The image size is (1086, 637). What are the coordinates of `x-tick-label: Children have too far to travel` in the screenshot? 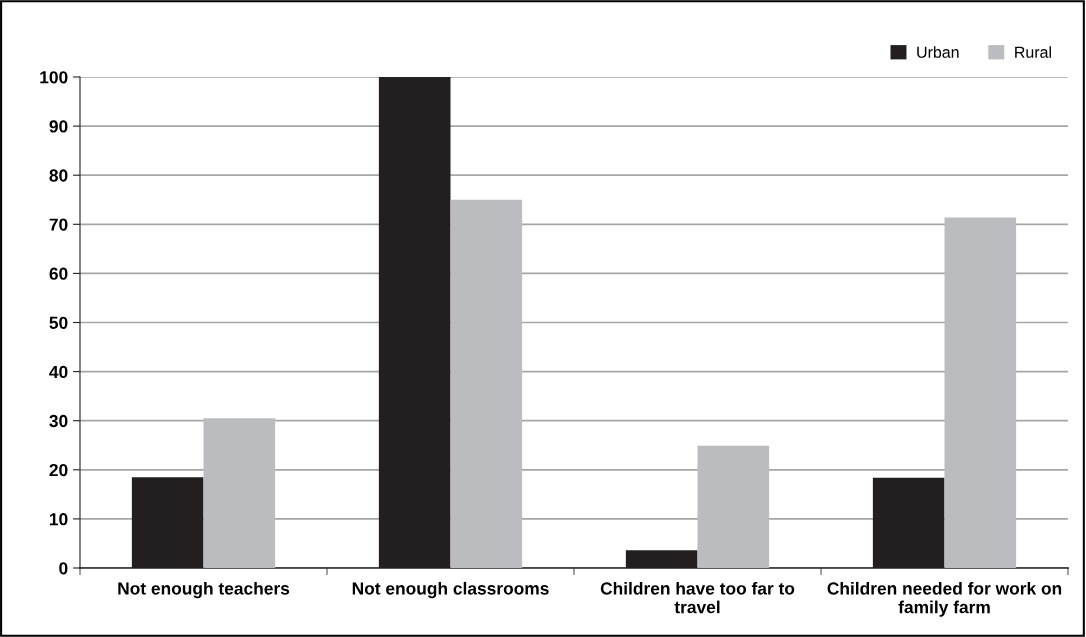 It's located at (697, 597).